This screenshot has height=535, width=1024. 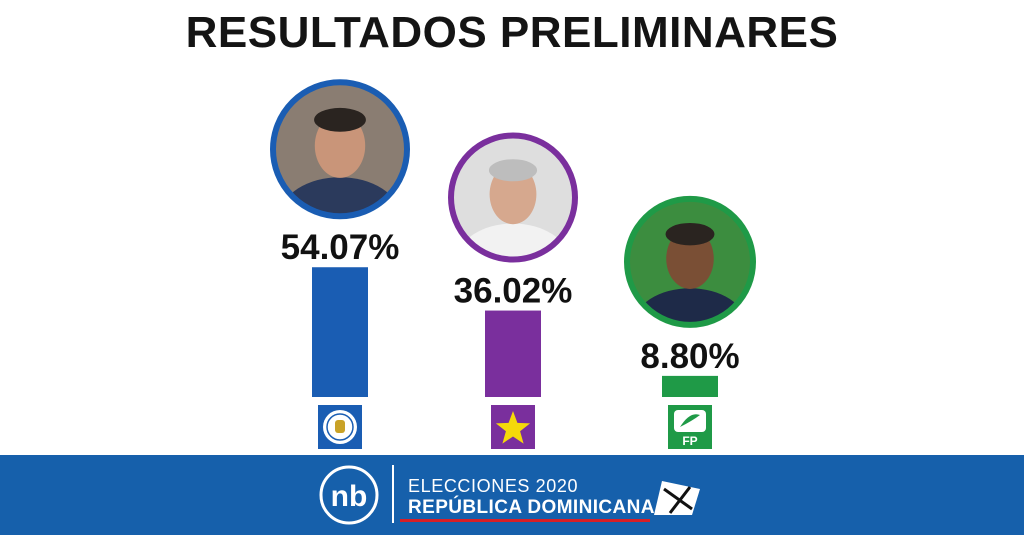 I want to click on prm-party-logo-icon, so click(x=340, y=427).